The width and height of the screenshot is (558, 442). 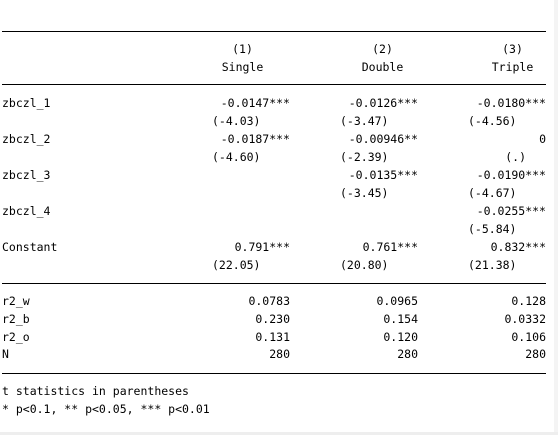 I want to click on coef-cell: 0.832***, so click(x=518, y=247).